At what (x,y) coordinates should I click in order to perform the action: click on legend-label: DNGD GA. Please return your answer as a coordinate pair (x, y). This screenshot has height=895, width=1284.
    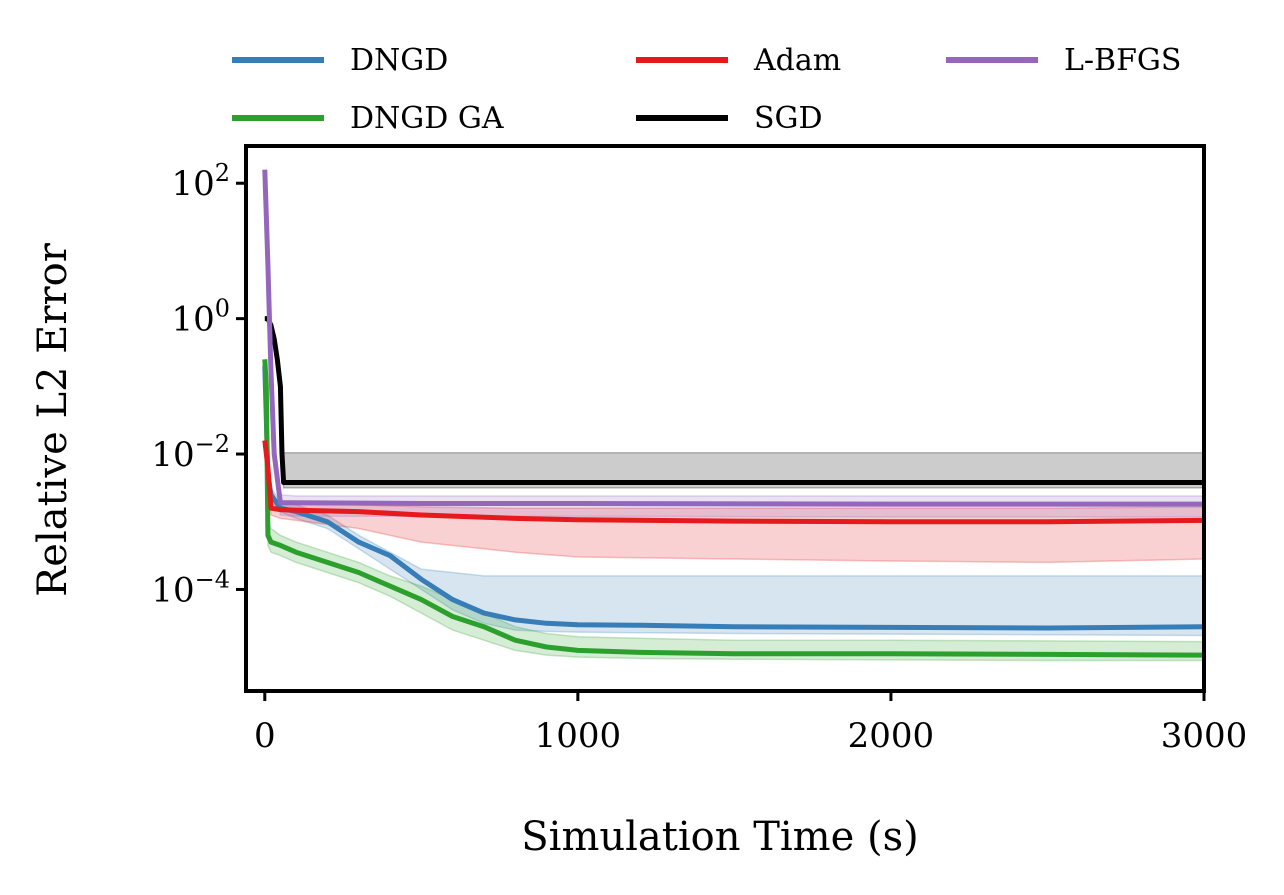
    Looking at the image, I should click on (427, 118).